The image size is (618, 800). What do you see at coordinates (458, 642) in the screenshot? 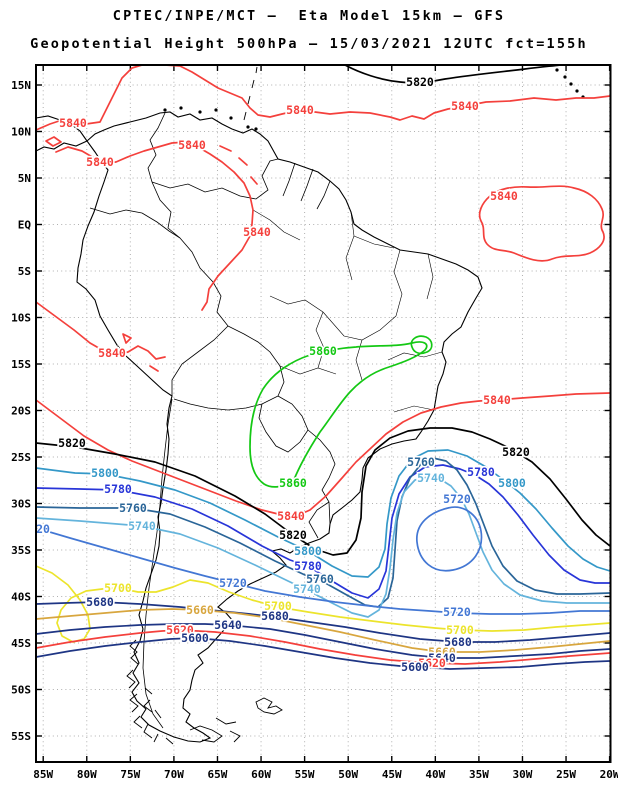
I see `contour-label-5680: 5680` at bounding box center [458, 642].